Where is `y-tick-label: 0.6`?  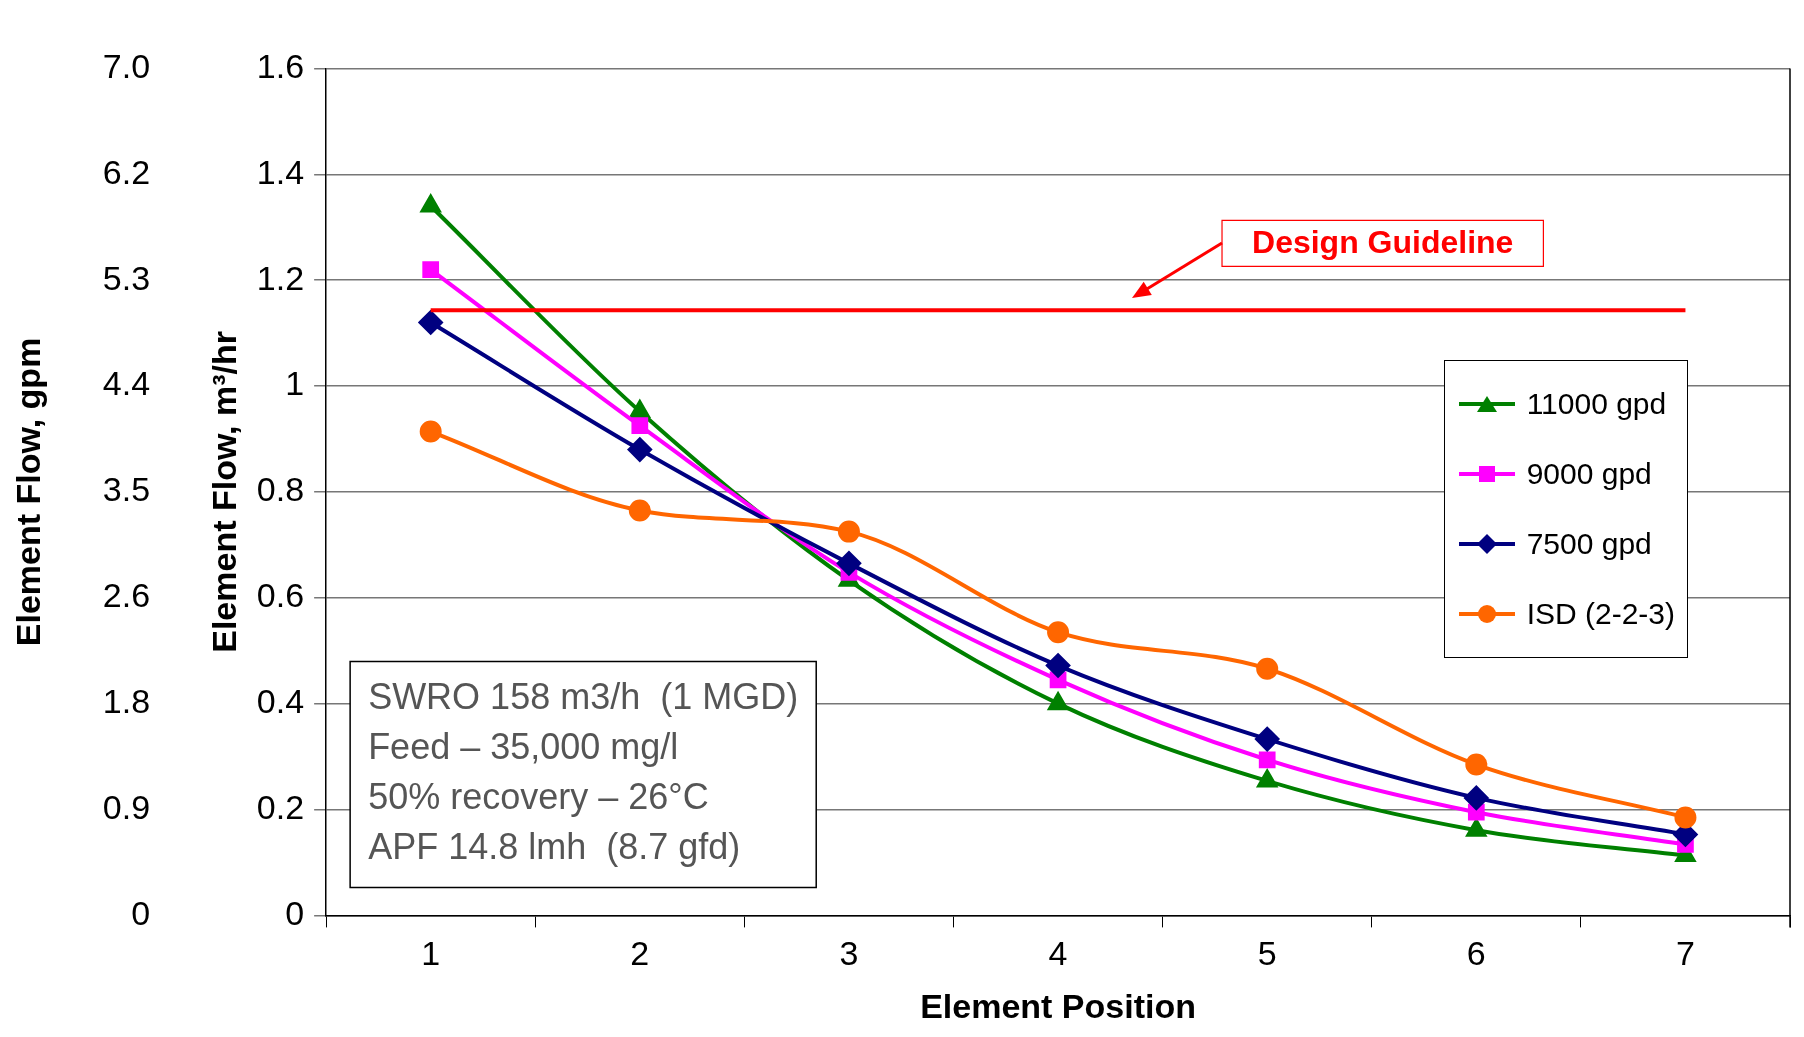 y-tick-label: 0.6 is located at coordinates (280, 595).